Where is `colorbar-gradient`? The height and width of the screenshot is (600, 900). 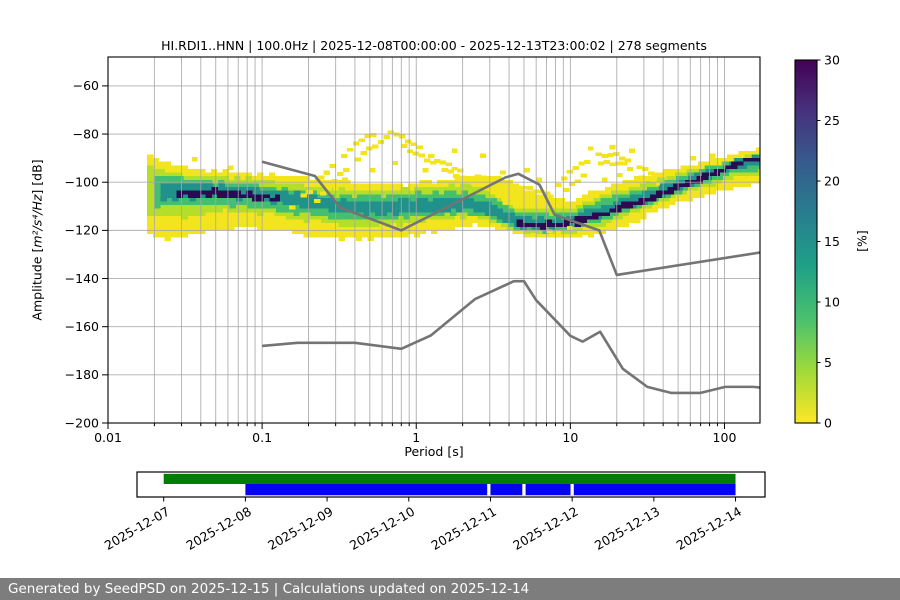 colorbar-gradient is located at coordinates (806, 241).